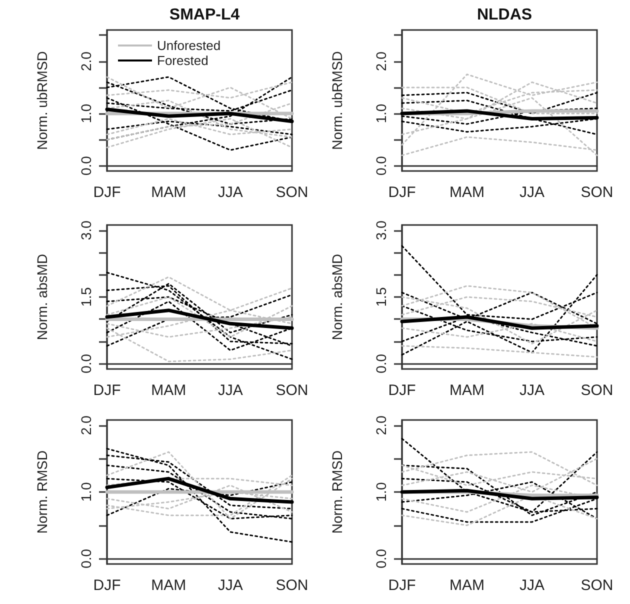 The height and width of the screenshot is (604, 630). I want to click on legend-label: Forested, so click(182, 60).